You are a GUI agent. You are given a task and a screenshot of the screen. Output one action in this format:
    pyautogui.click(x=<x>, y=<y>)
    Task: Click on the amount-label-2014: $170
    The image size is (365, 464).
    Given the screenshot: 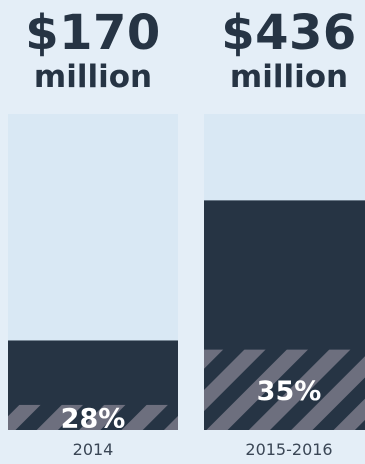 What is the action you would take?
    pyautogui.click(x=93, y=33)
    